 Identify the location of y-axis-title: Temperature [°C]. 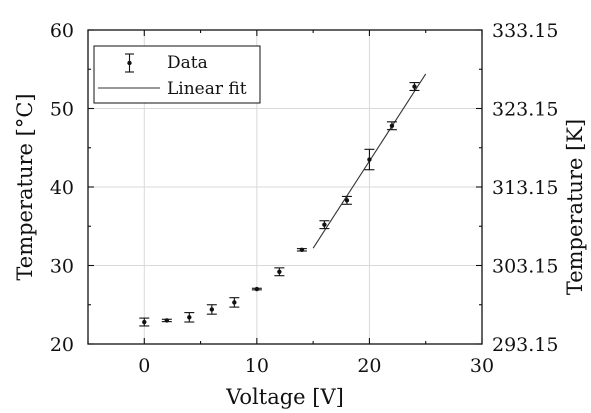
(25, 186).